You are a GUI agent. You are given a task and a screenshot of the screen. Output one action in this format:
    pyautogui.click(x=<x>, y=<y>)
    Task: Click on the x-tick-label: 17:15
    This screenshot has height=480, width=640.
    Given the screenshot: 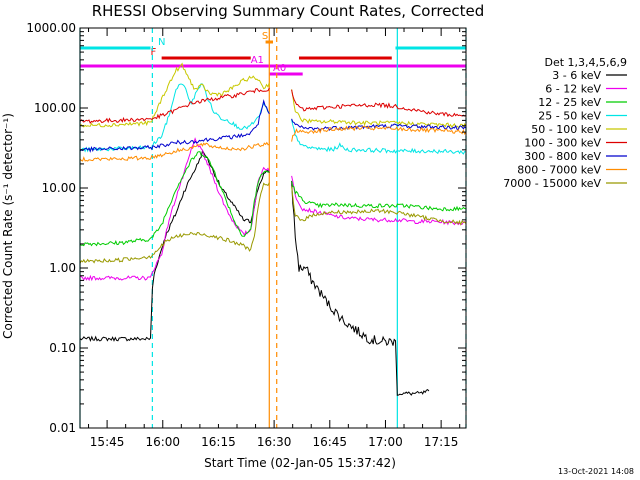 What is the action you would take?
    pyautogui.click(x=441, y=442)
    